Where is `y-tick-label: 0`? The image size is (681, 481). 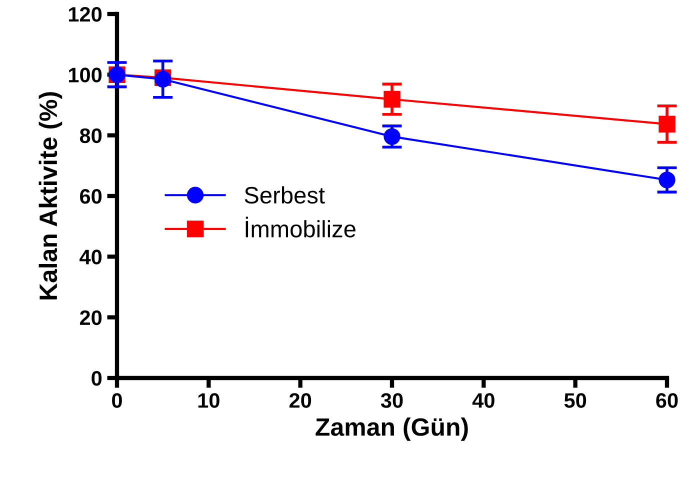 y-tick-label: 0 is located at coordinates (97, 378).